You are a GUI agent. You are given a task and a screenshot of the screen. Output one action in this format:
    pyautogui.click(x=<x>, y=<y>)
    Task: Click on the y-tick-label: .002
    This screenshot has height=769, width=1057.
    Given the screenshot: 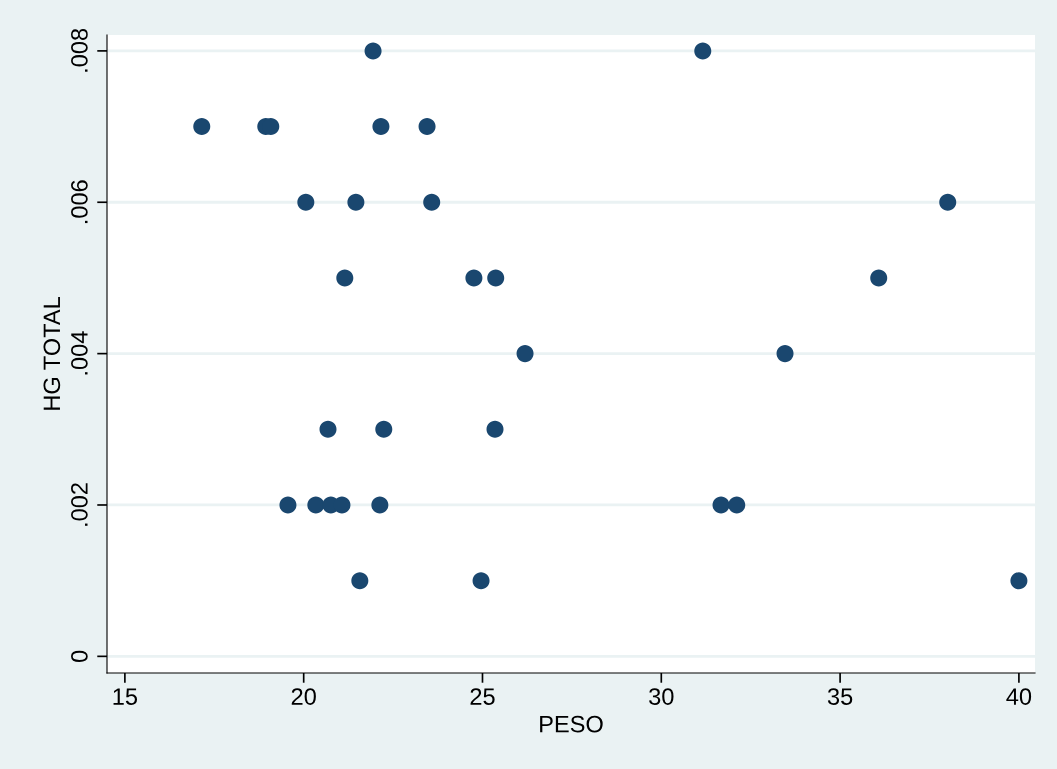 What is the action you would take?
    pyautogui.click(x=79, y=504)
    